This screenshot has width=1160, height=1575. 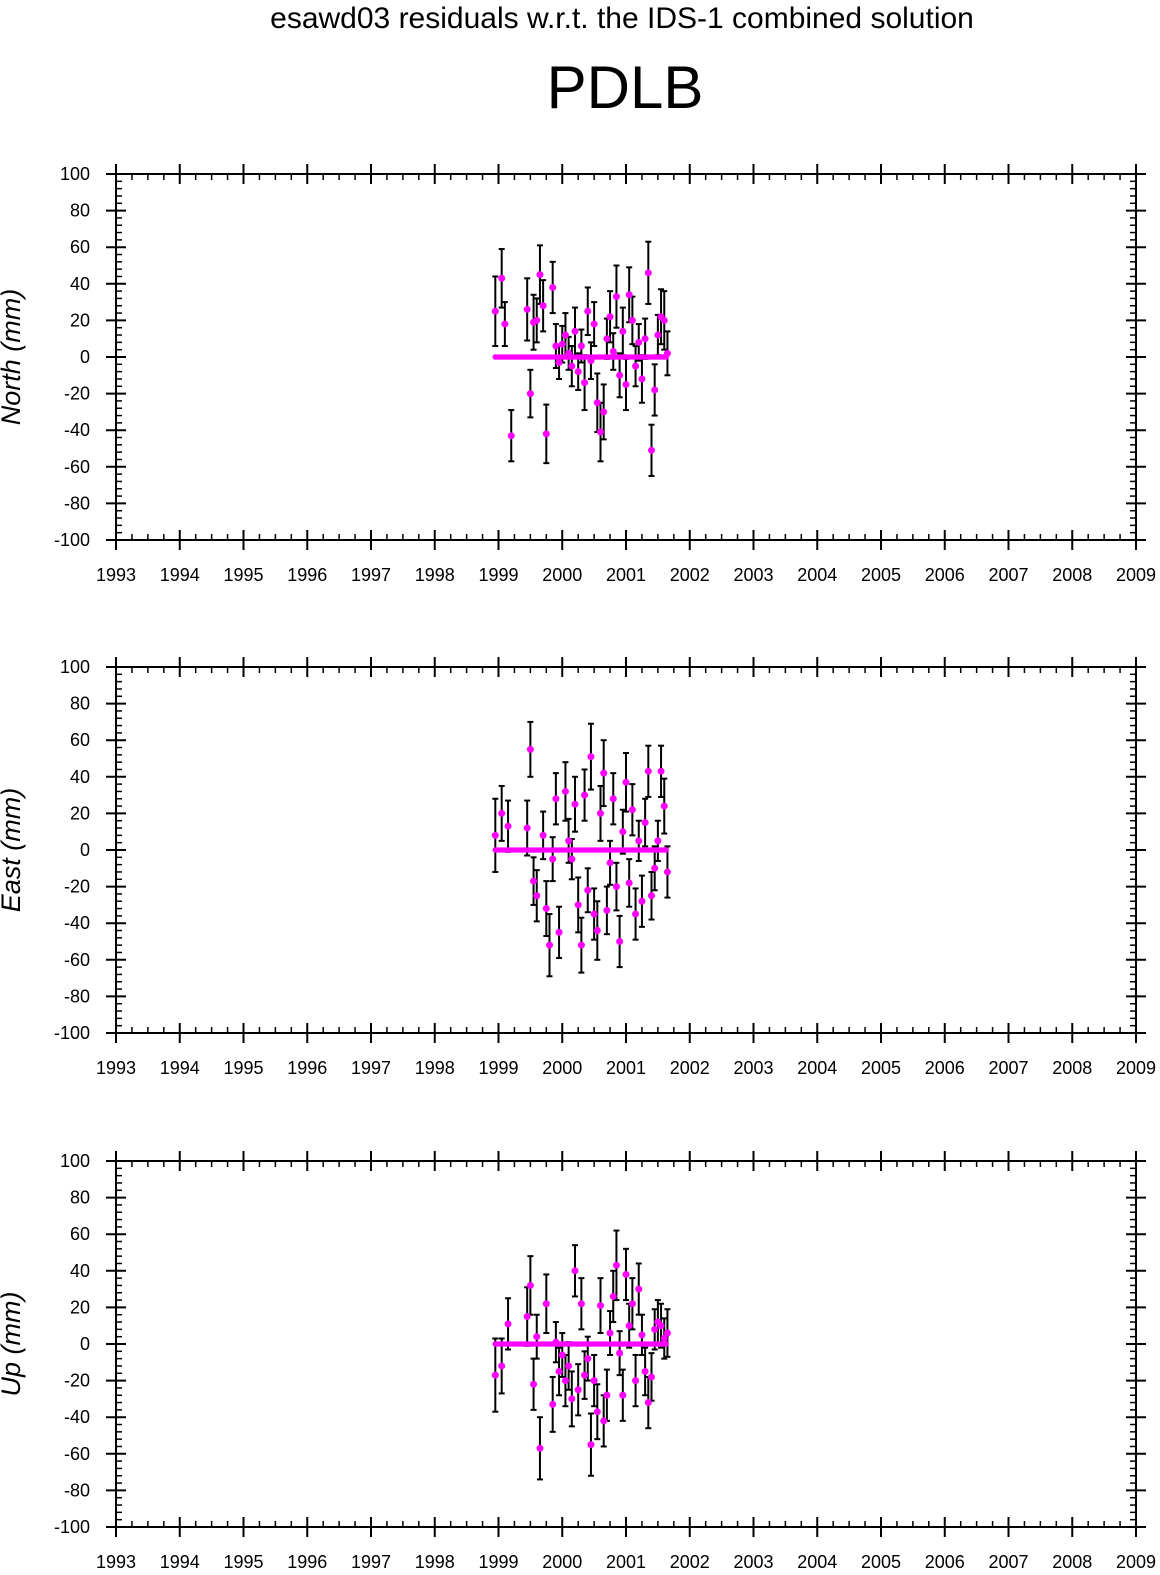 What do you see at coordinates (562, 1068) in the screenshot?
I see `x-tick-label: 2000` at bounding box center [562, 1068].